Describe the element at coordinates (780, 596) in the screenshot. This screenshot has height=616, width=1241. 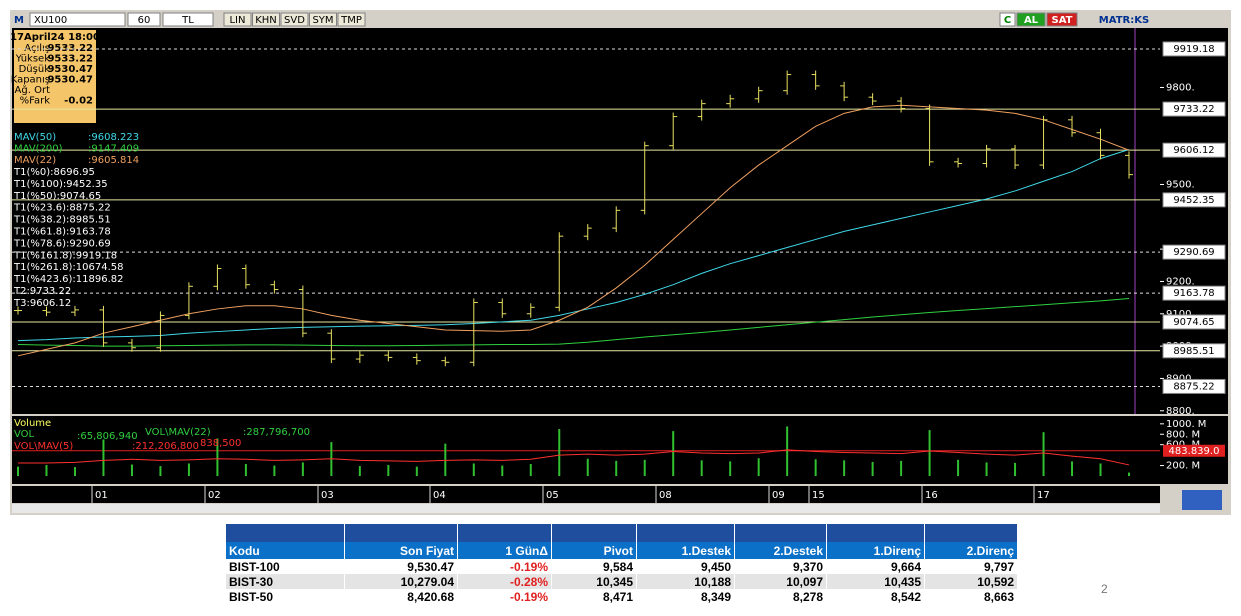
I see `table-cell: 8,278` at that location.